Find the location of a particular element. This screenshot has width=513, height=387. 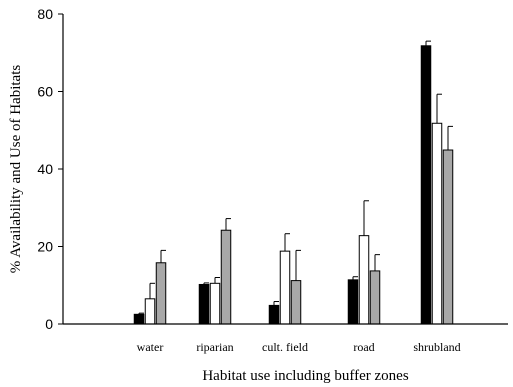

bar-shrubland-s1 is located at coordinates (426, 185).